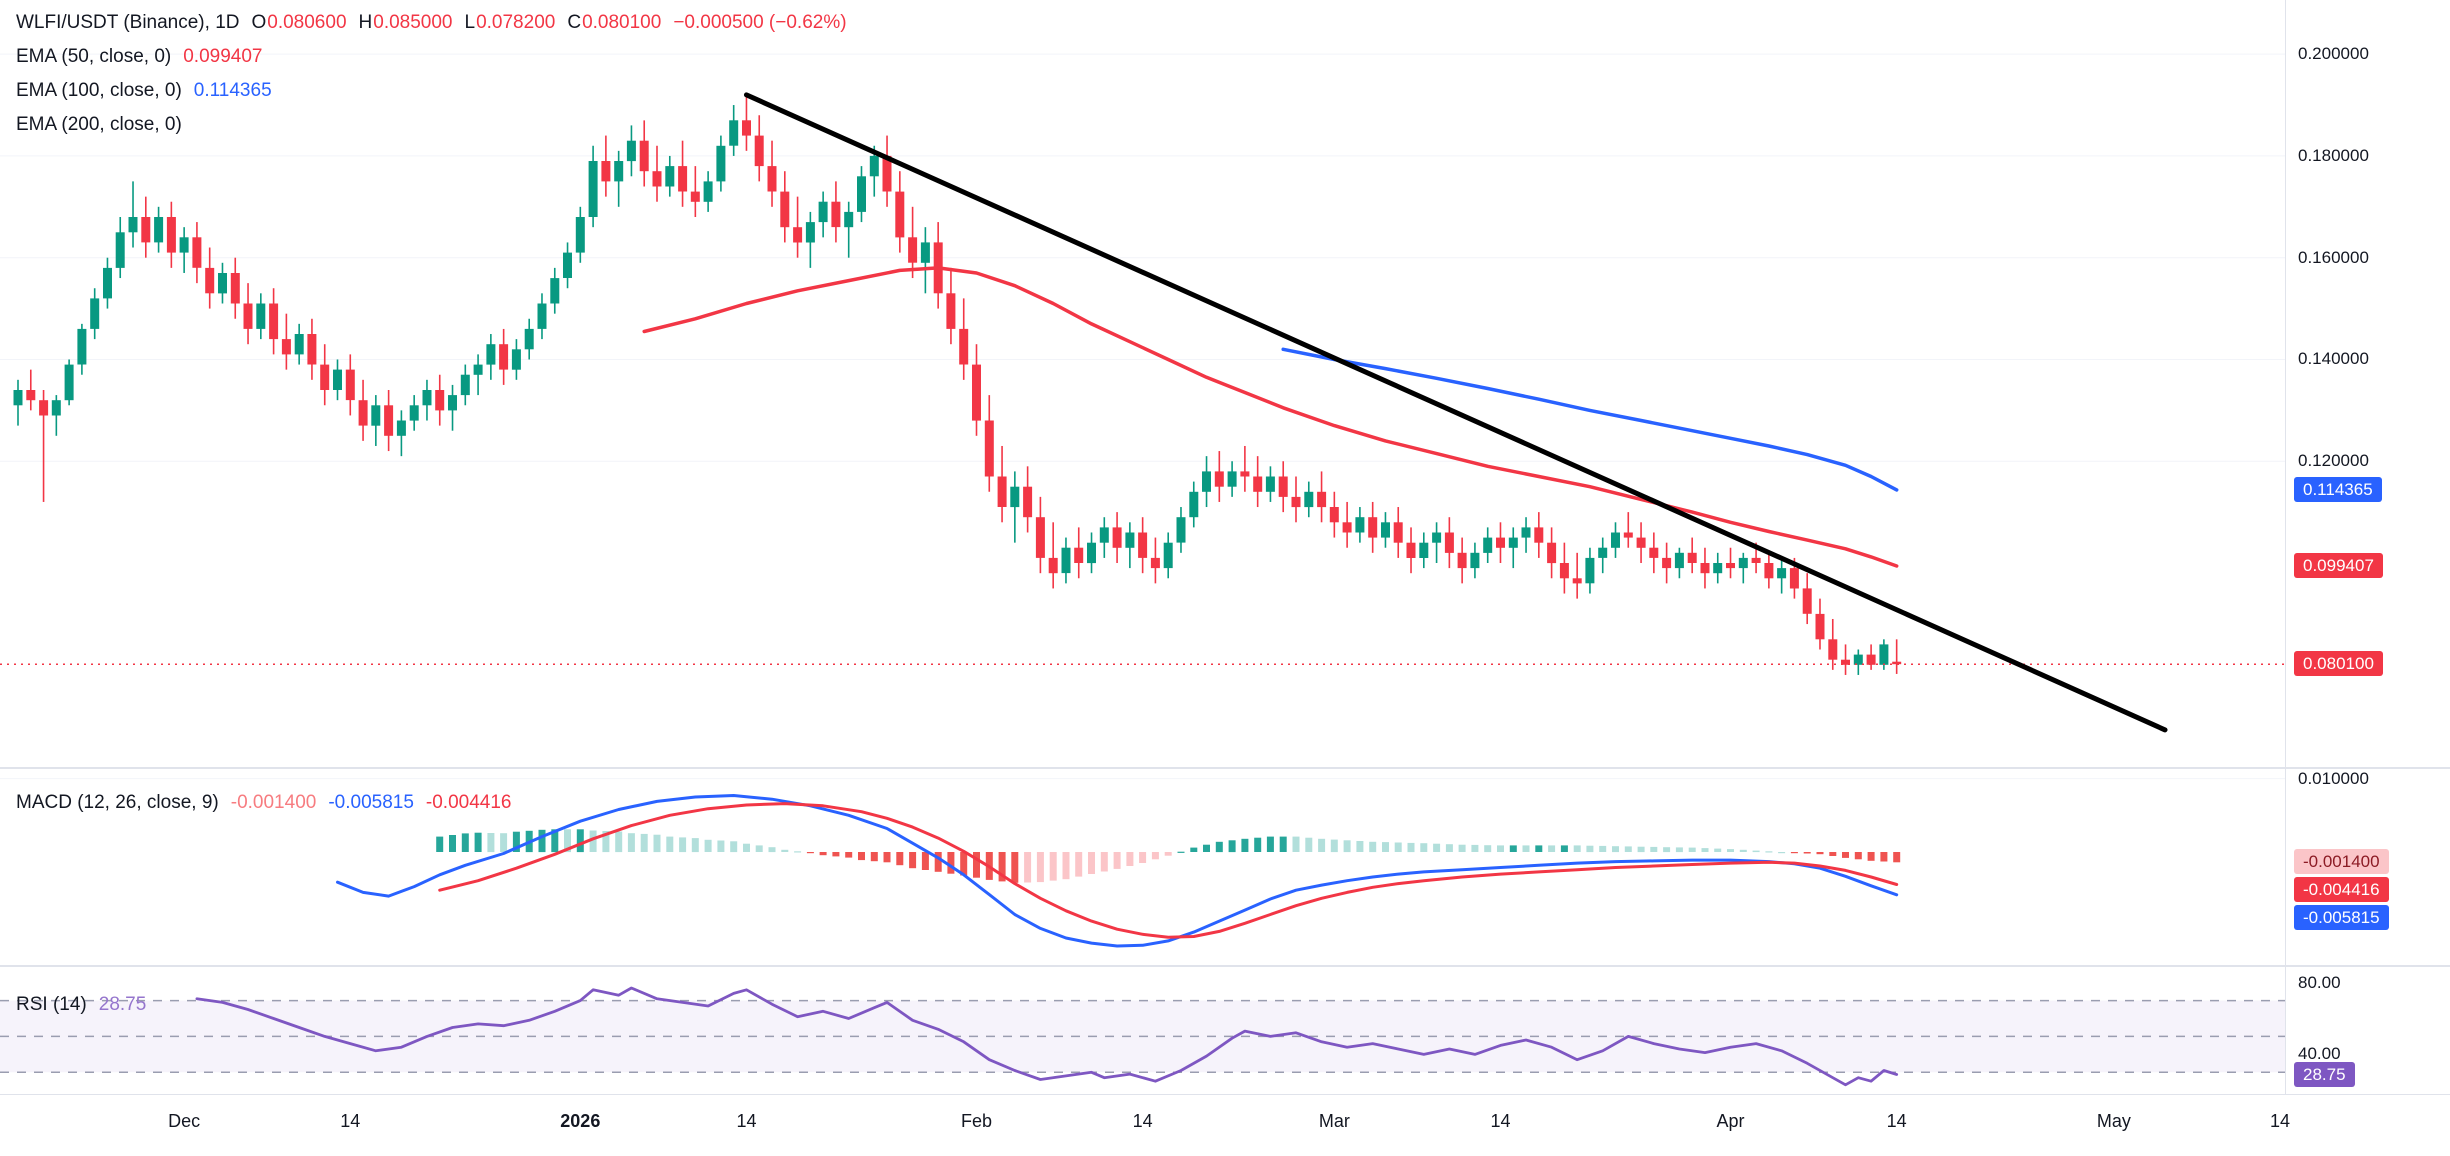  Describe the element at coordinates (2319, 982) in the screenshot. I see `rsi-tick: 80.00` at that location.